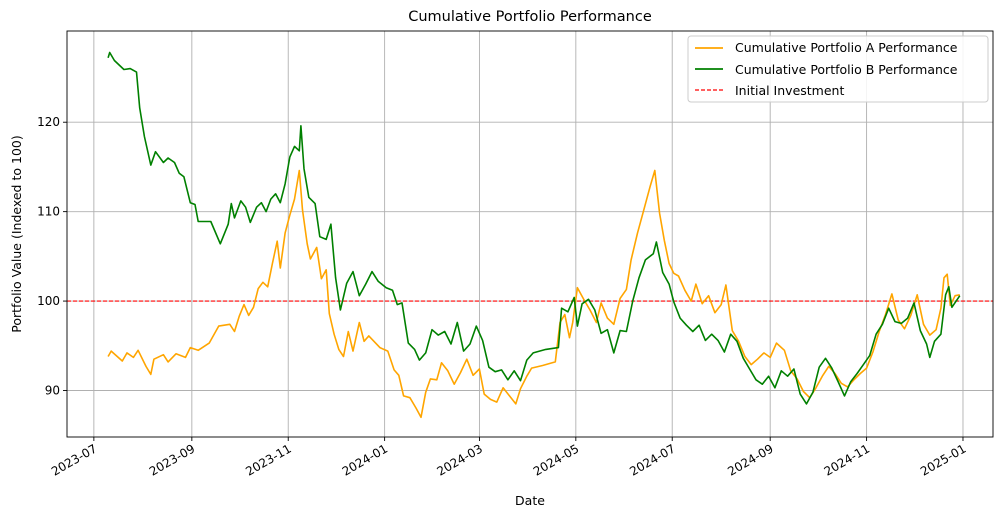 This screenshot has height=522, width=1005. I want to click on legend-label-series-a: Cumulative Portfolio A Performance, so click(846, 47).